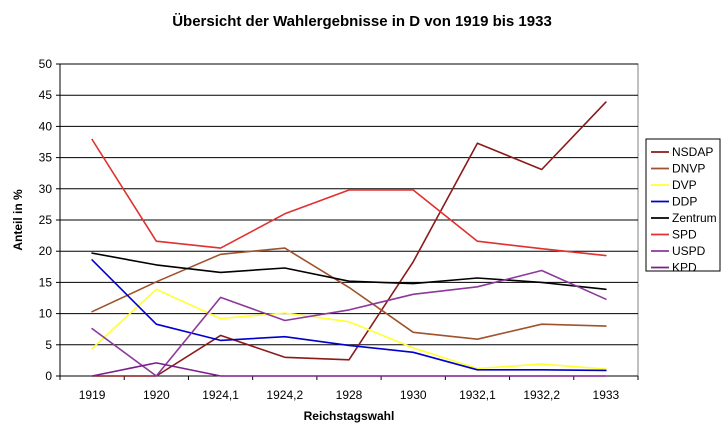  I want to click on y-tick-label: 45, so click(46, 95).